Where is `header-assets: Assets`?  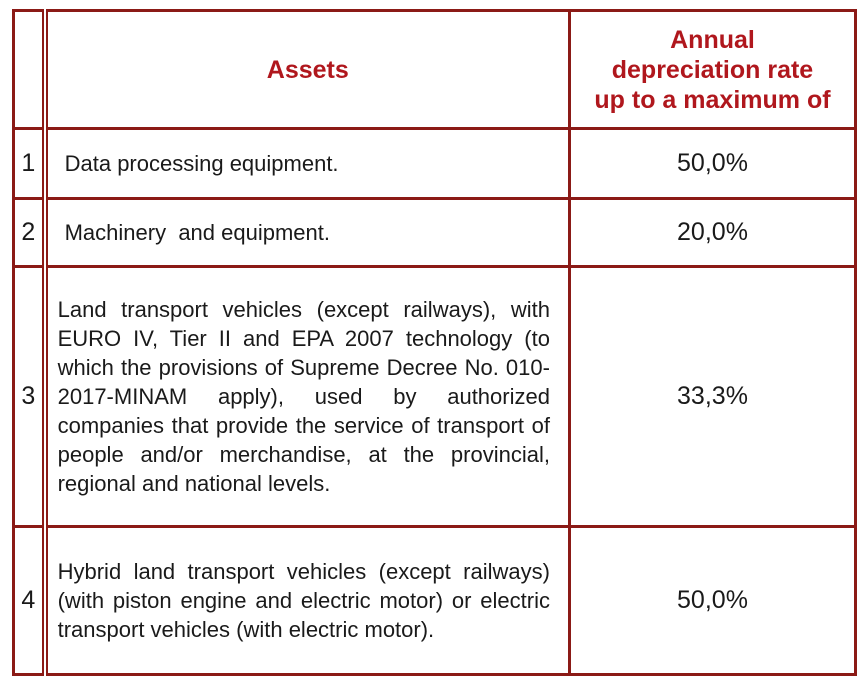
header-assets: Assets is located at coordinates (307, 69).